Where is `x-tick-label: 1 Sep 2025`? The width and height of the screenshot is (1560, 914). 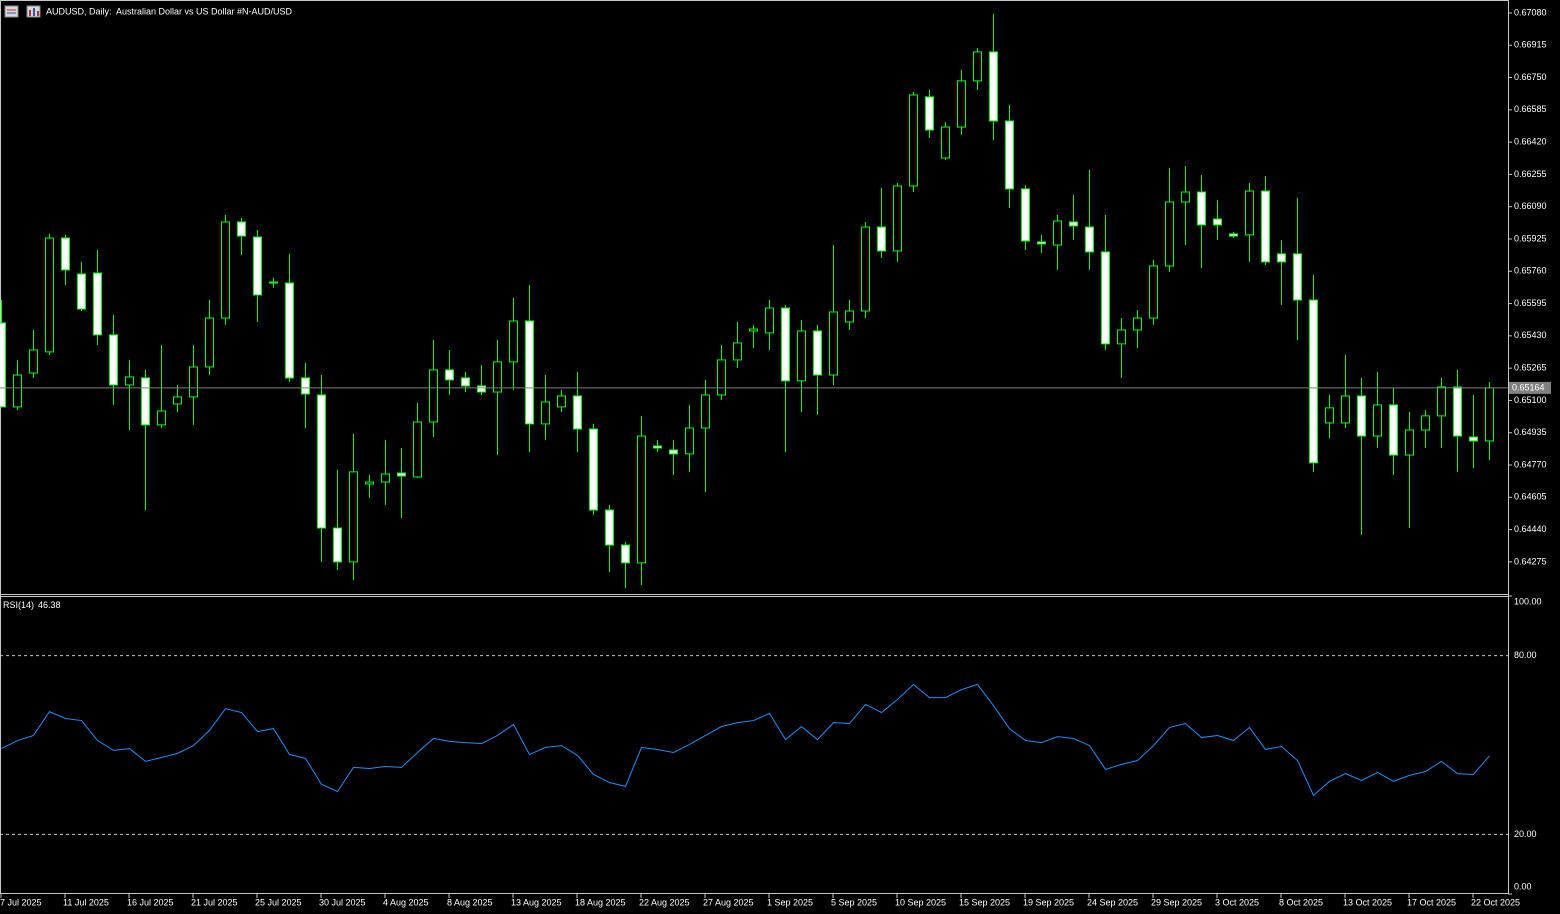 x-tick-label: 1 Sep 2025 is located at coordinates (790, 902).